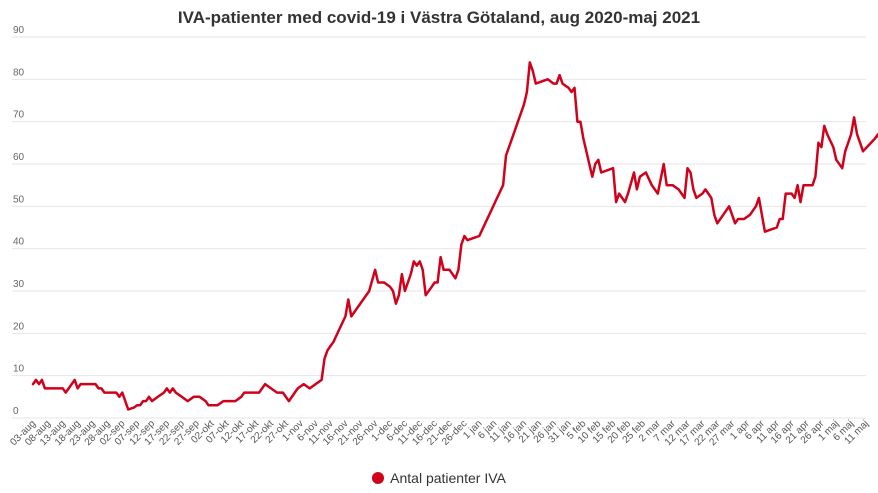 The width and height of the screenshot is (878, 493). Describe the element at coordinates (19, 30) in the screenshot. I see `y-tick-label: 90` at that location.